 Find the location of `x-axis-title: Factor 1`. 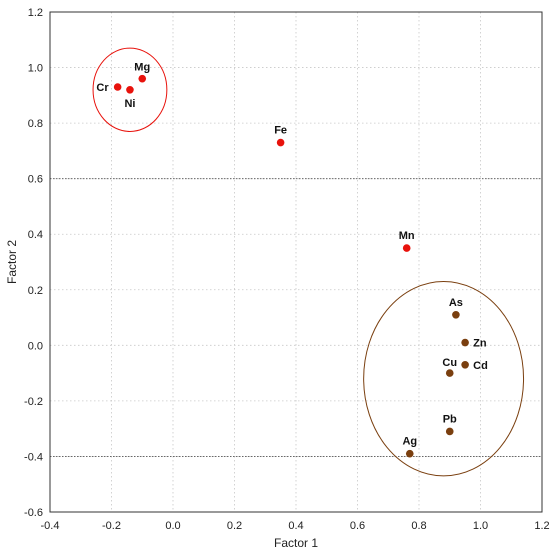

x-axis-title: Factor 1 is located at coordinates (296, 543).